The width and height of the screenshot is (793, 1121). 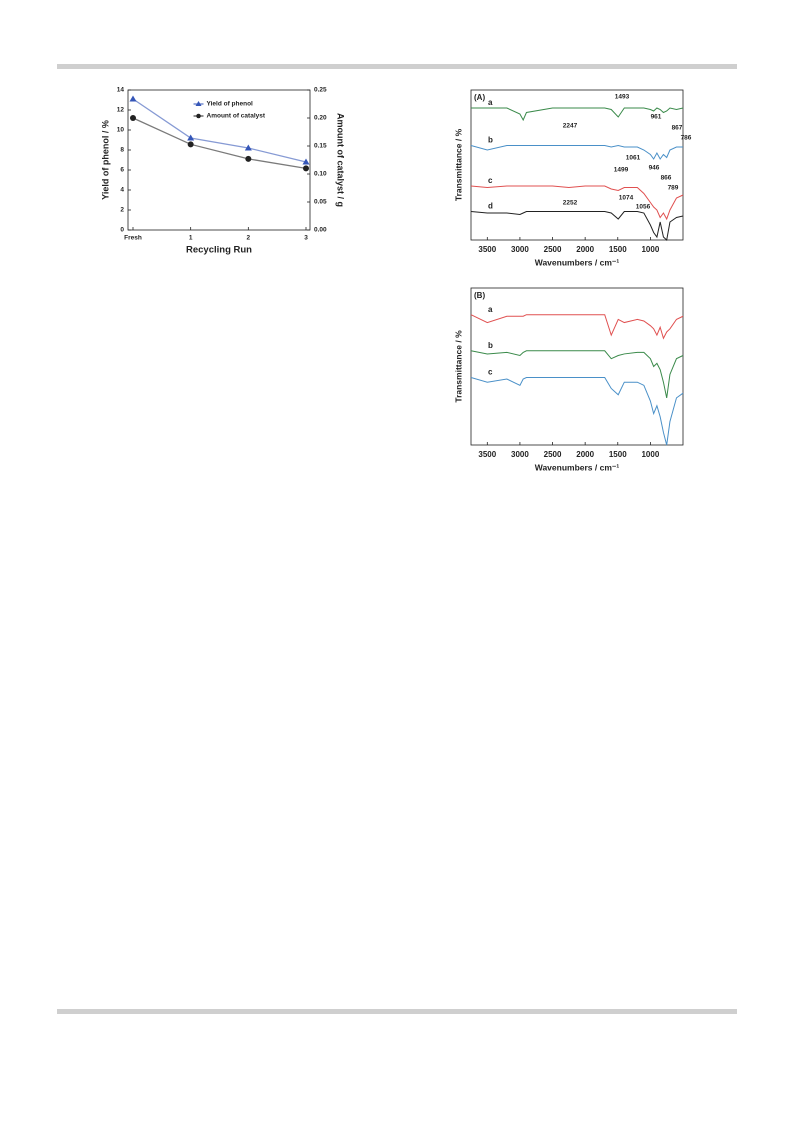 What do you see at coordinates (121, 130) in the screenshot?
I see `y-tick-label: 10` at bounding box center [121, 130].